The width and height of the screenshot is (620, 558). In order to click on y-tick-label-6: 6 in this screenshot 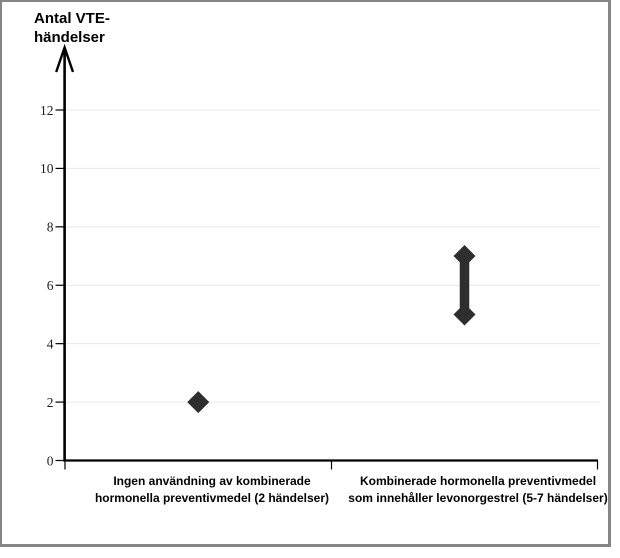, I will do `click(50, 285)`.